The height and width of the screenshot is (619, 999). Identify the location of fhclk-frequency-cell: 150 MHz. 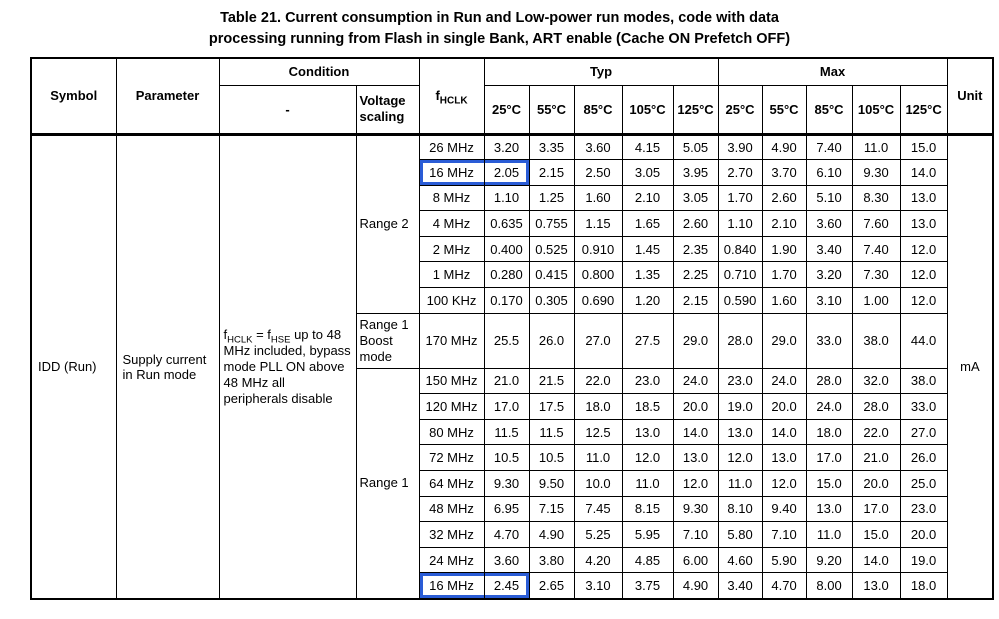
(451, 381).